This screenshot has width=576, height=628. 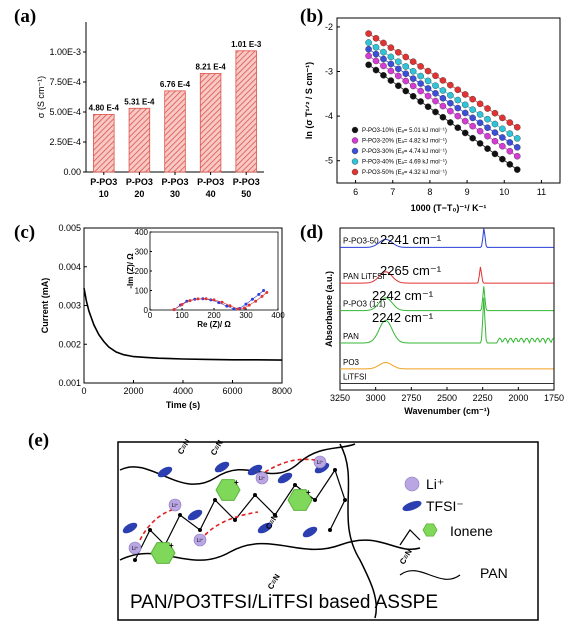 I want to click on d-xtick-label: 2500, so click(x=447, y=398).